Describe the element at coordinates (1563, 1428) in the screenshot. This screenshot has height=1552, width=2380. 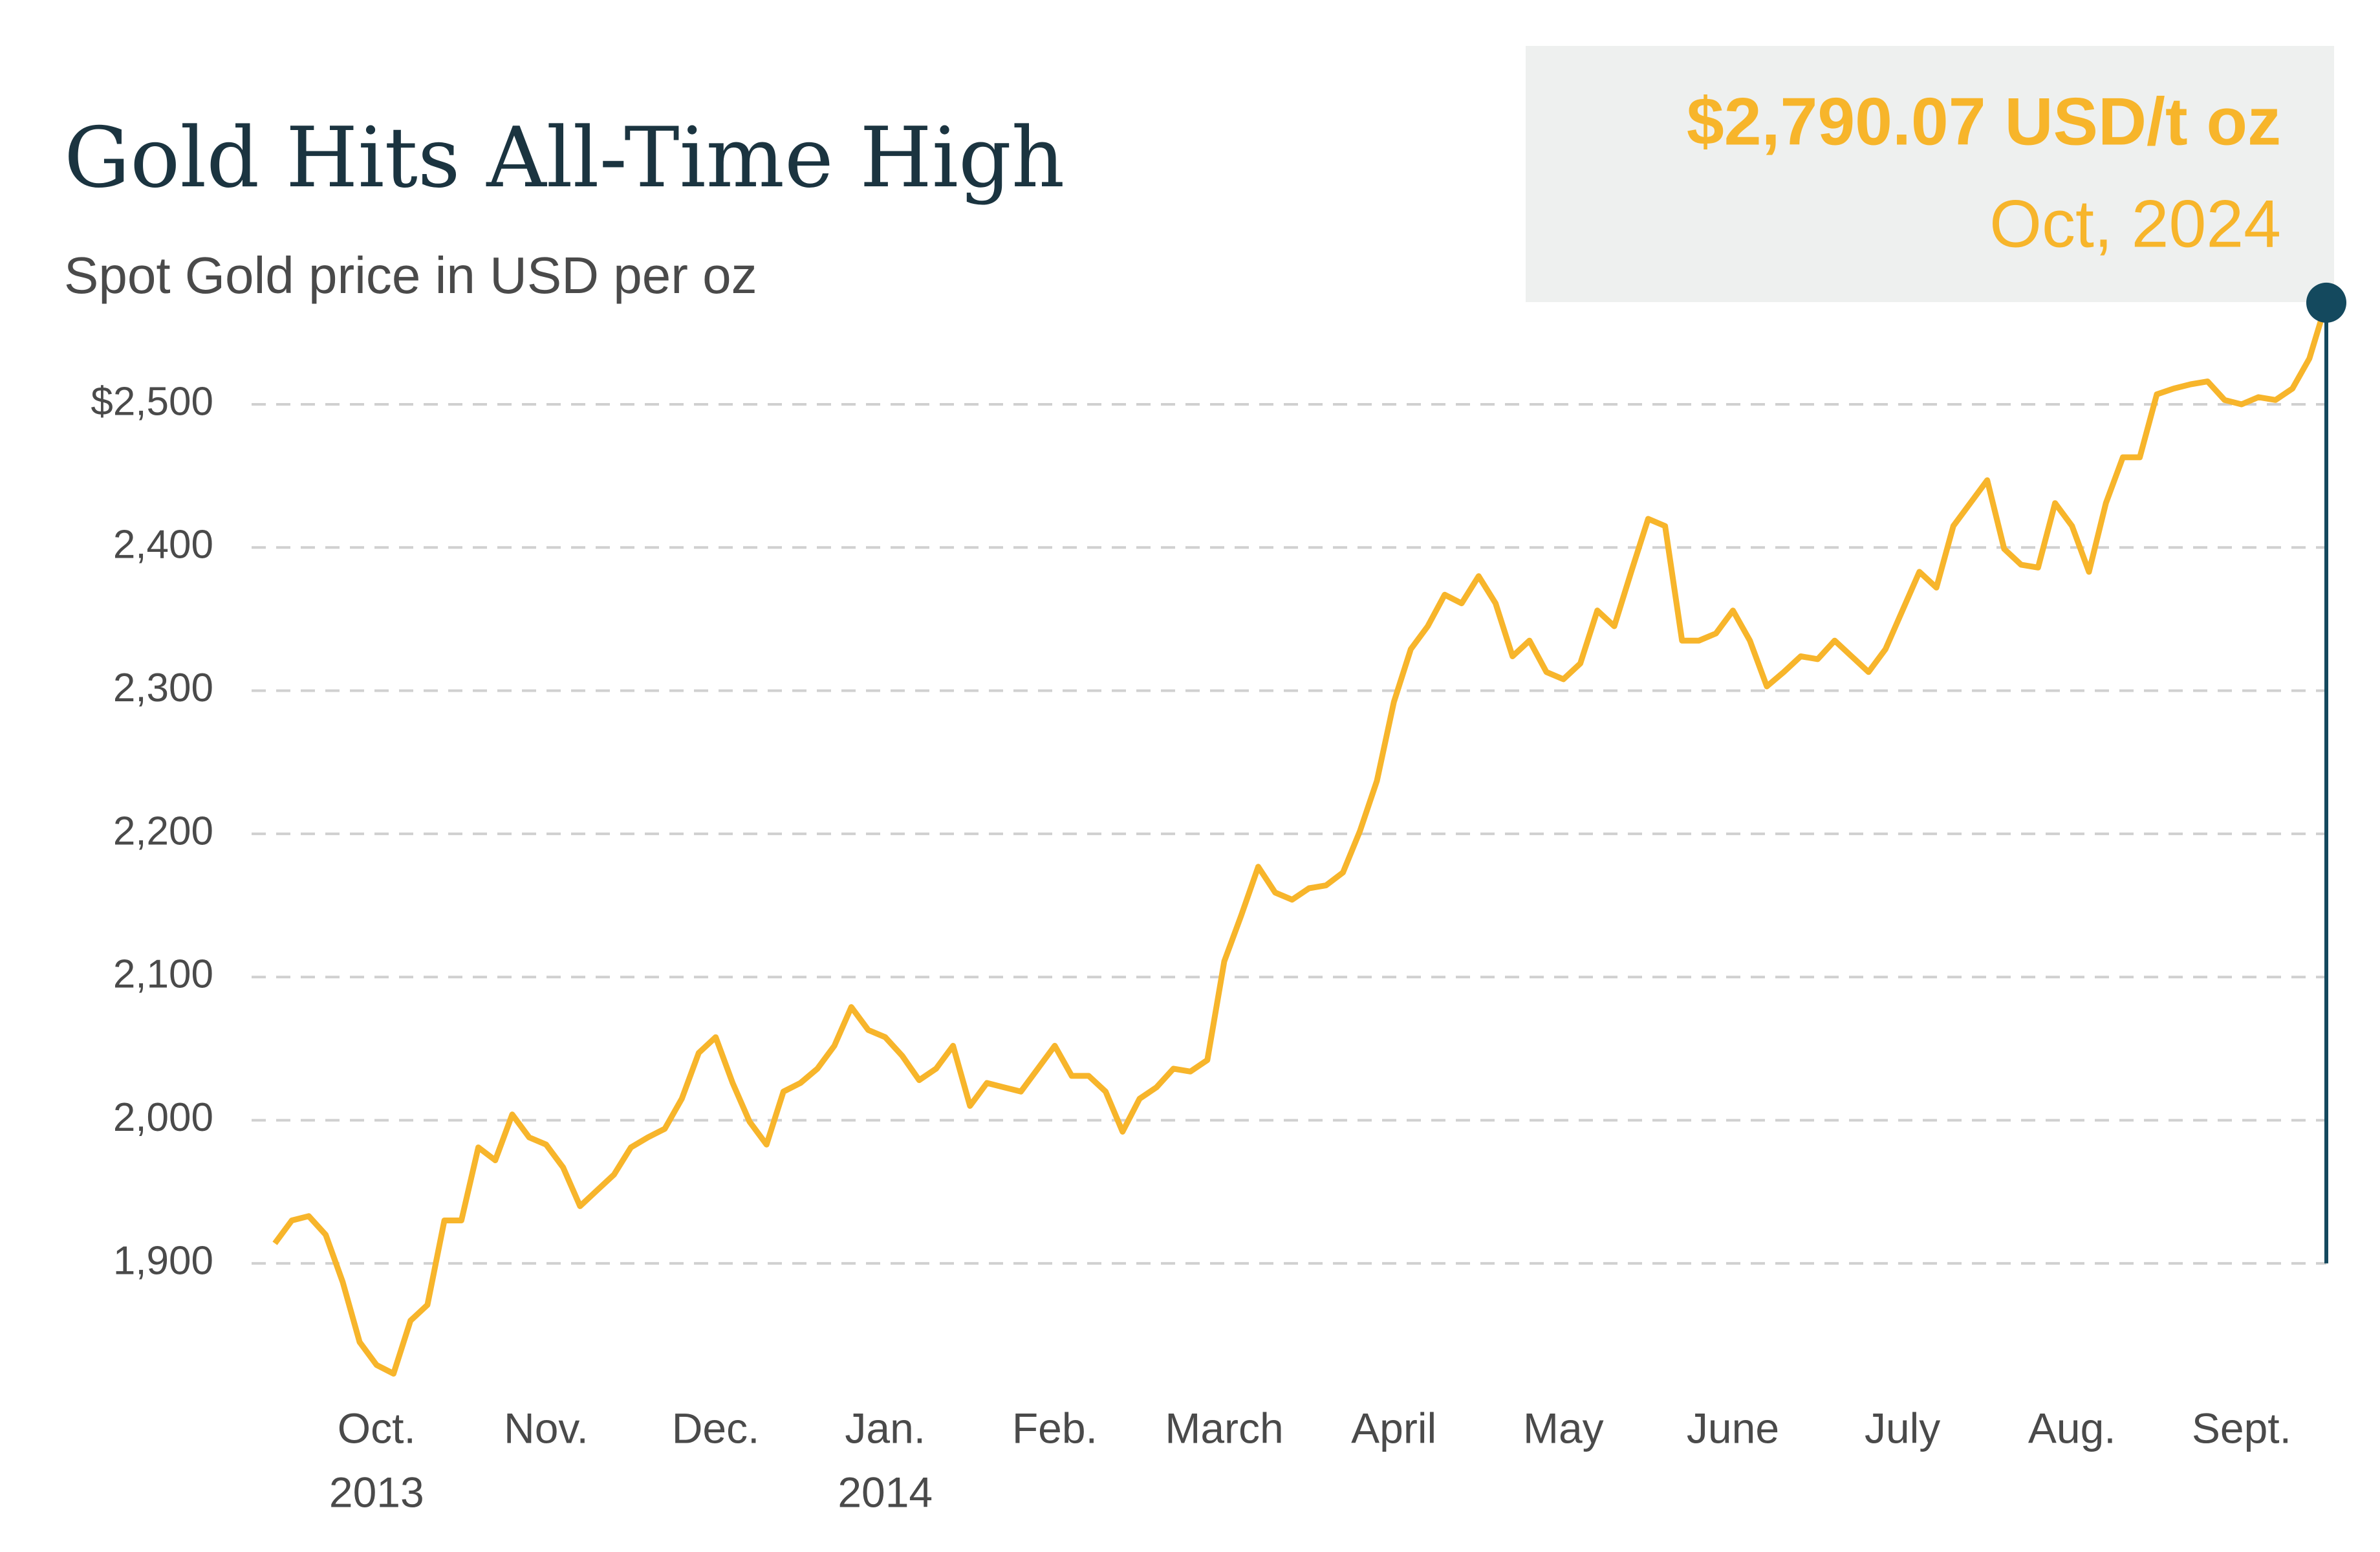
I see `x-tick-label: May` at that location.